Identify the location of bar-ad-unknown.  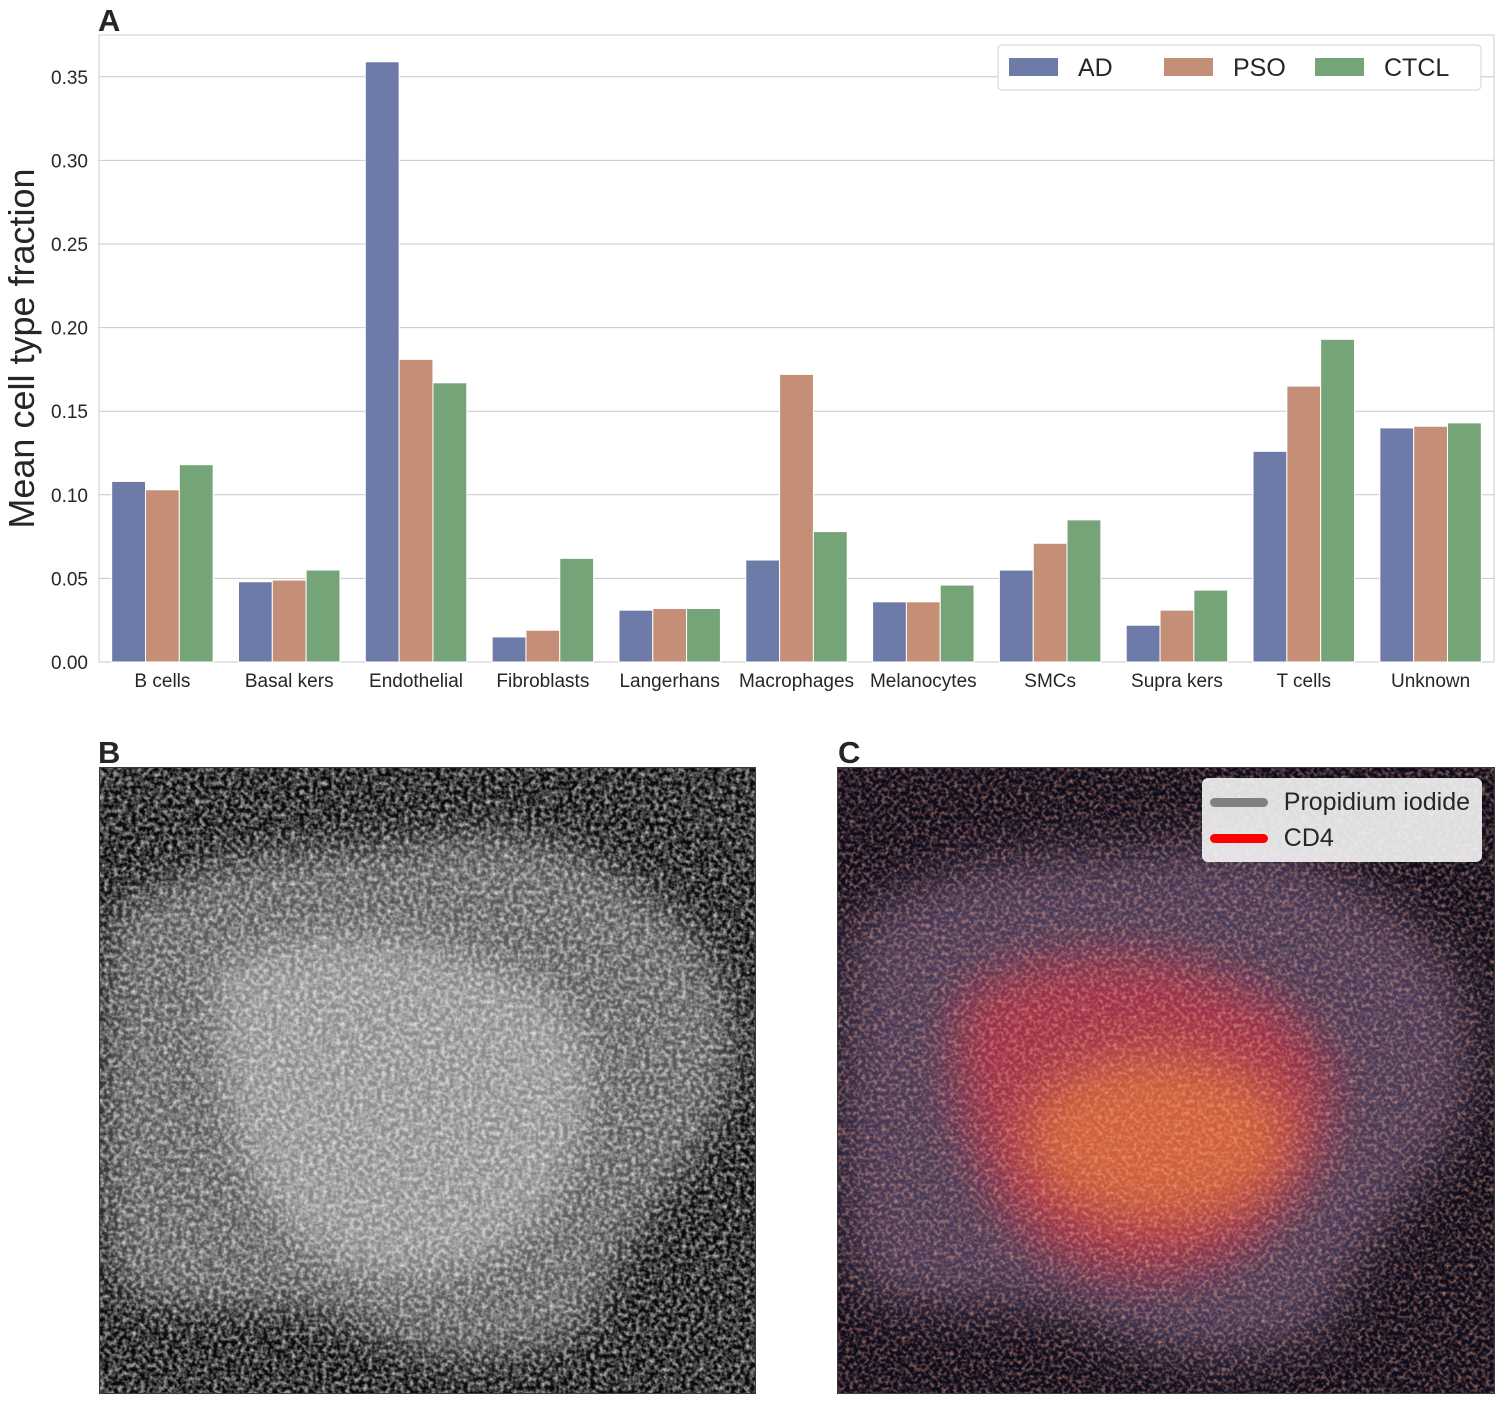
(1397, 545).